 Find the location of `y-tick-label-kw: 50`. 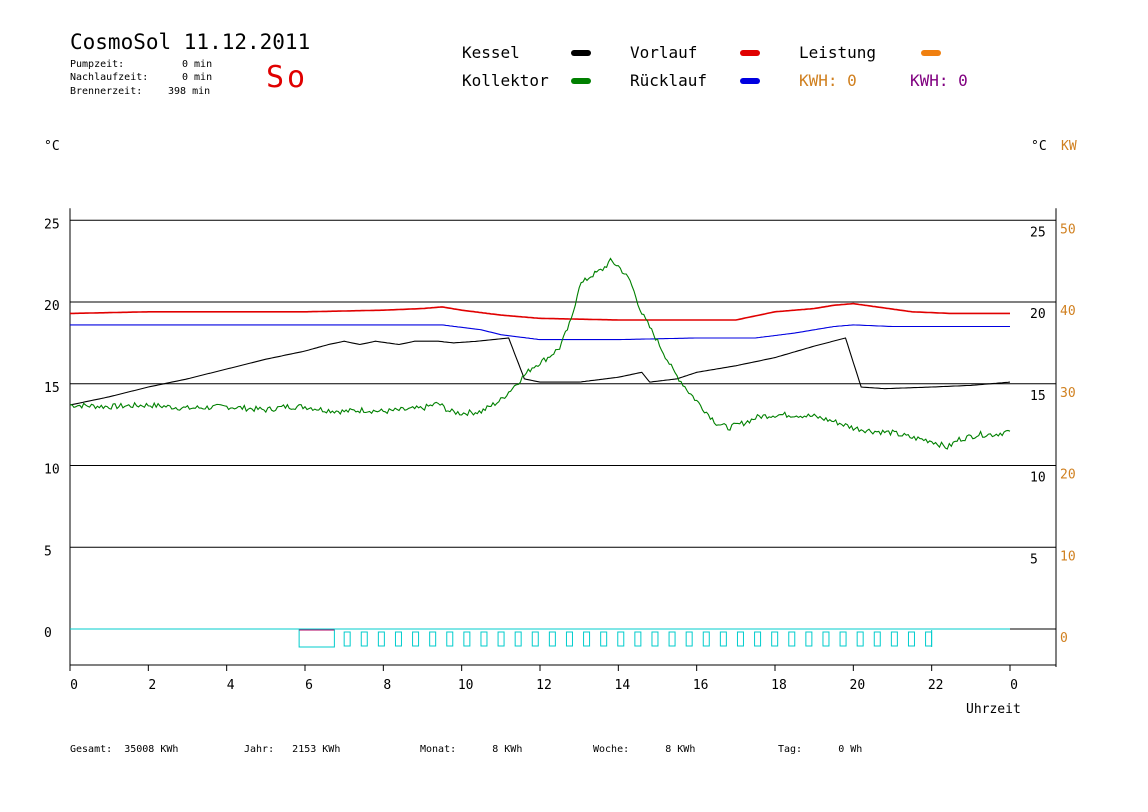

y-tick-label-kw: 50 is located at coordinates (1068, 229).